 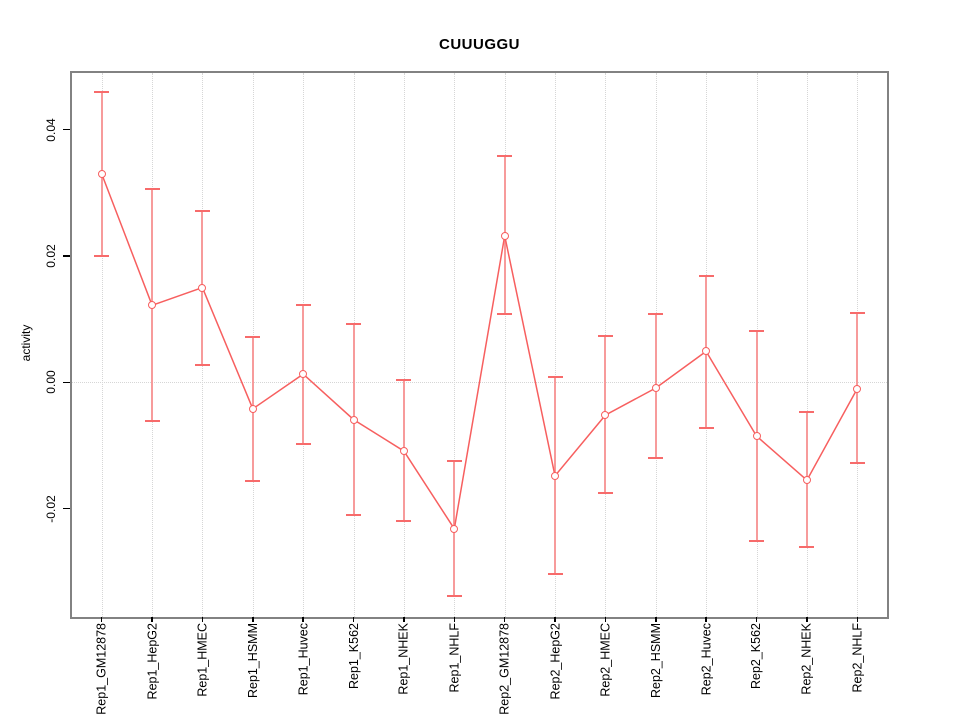 What do you see at coordinates (857, 658) in the screenshot?
I see `x-axis-tick-label: Rep2_NHLF` at bounding box center [857, 658].